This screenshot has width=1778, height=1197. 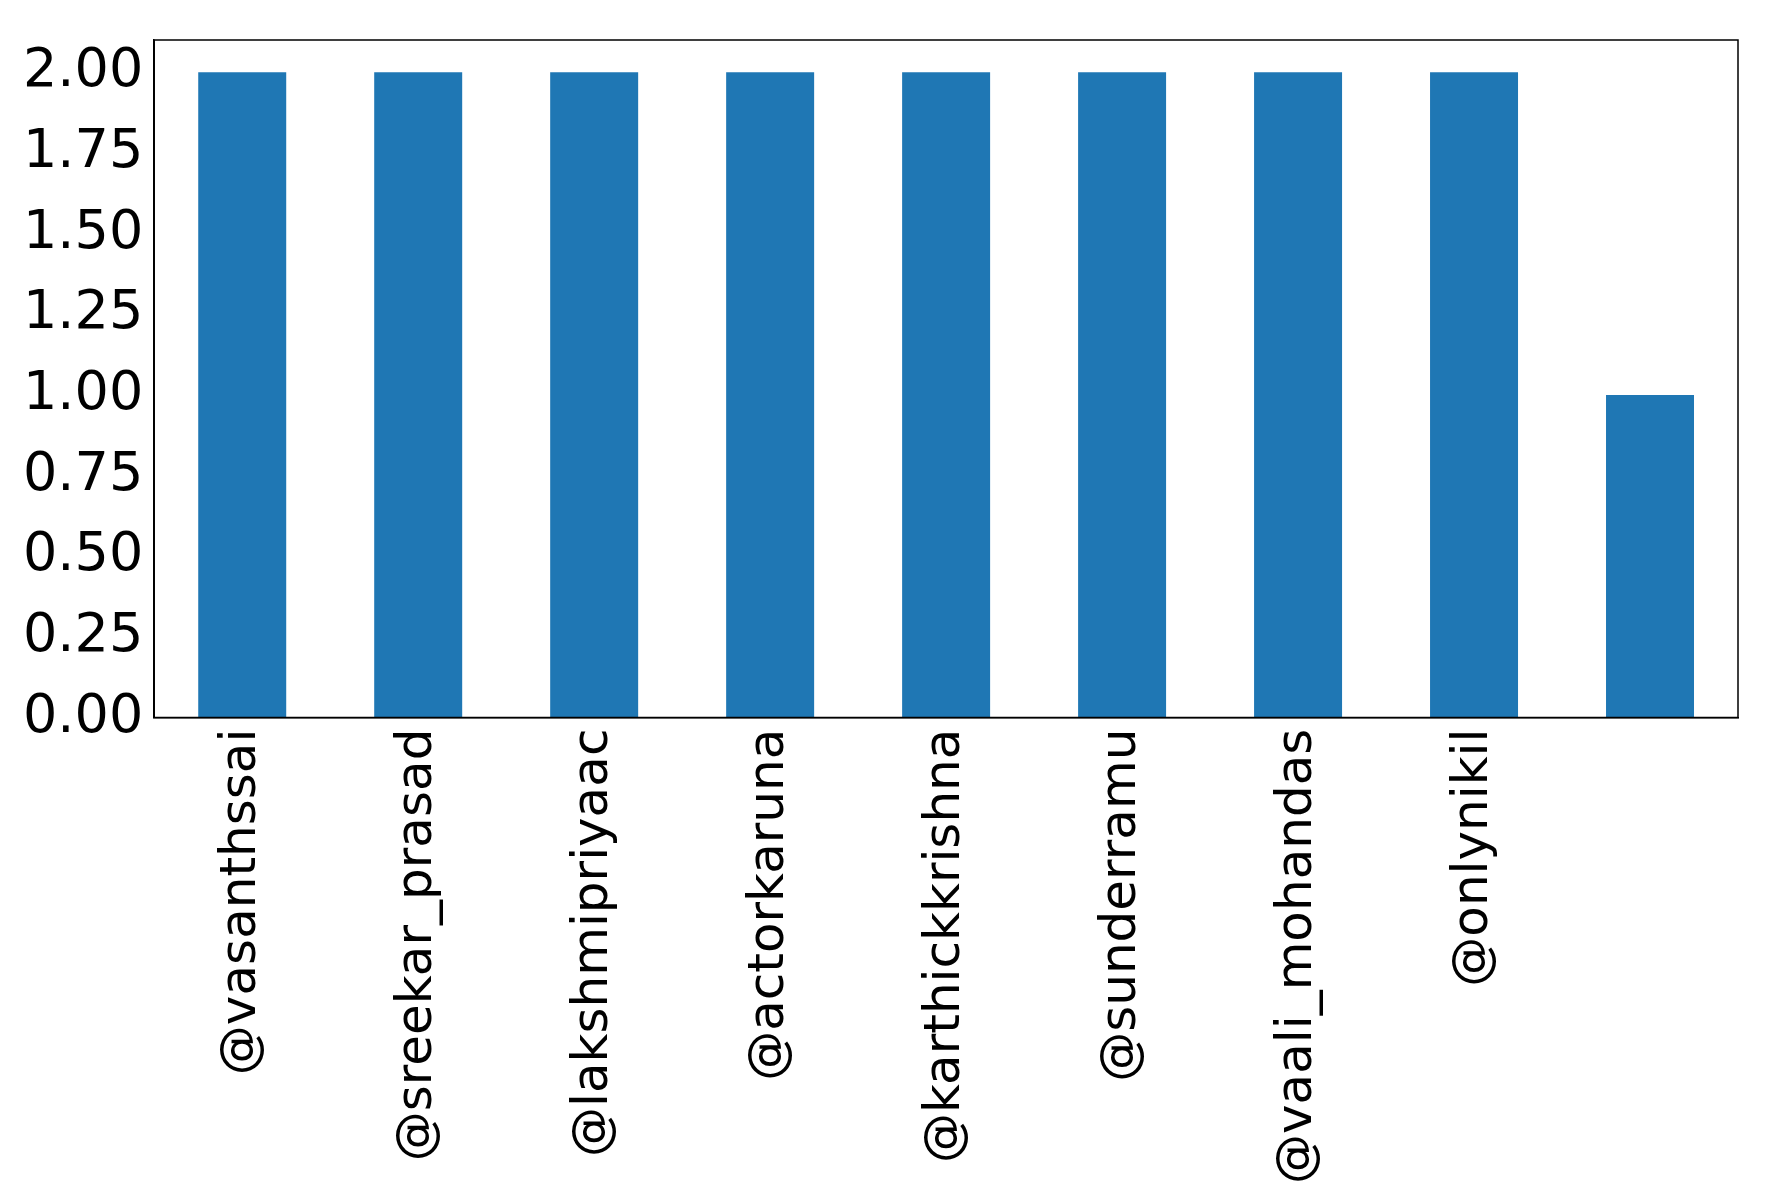 What do you see at coordinates (83, 148) in the screenshot?
I see `y-tick-label: 1.75` at bounding box center [83, 148].